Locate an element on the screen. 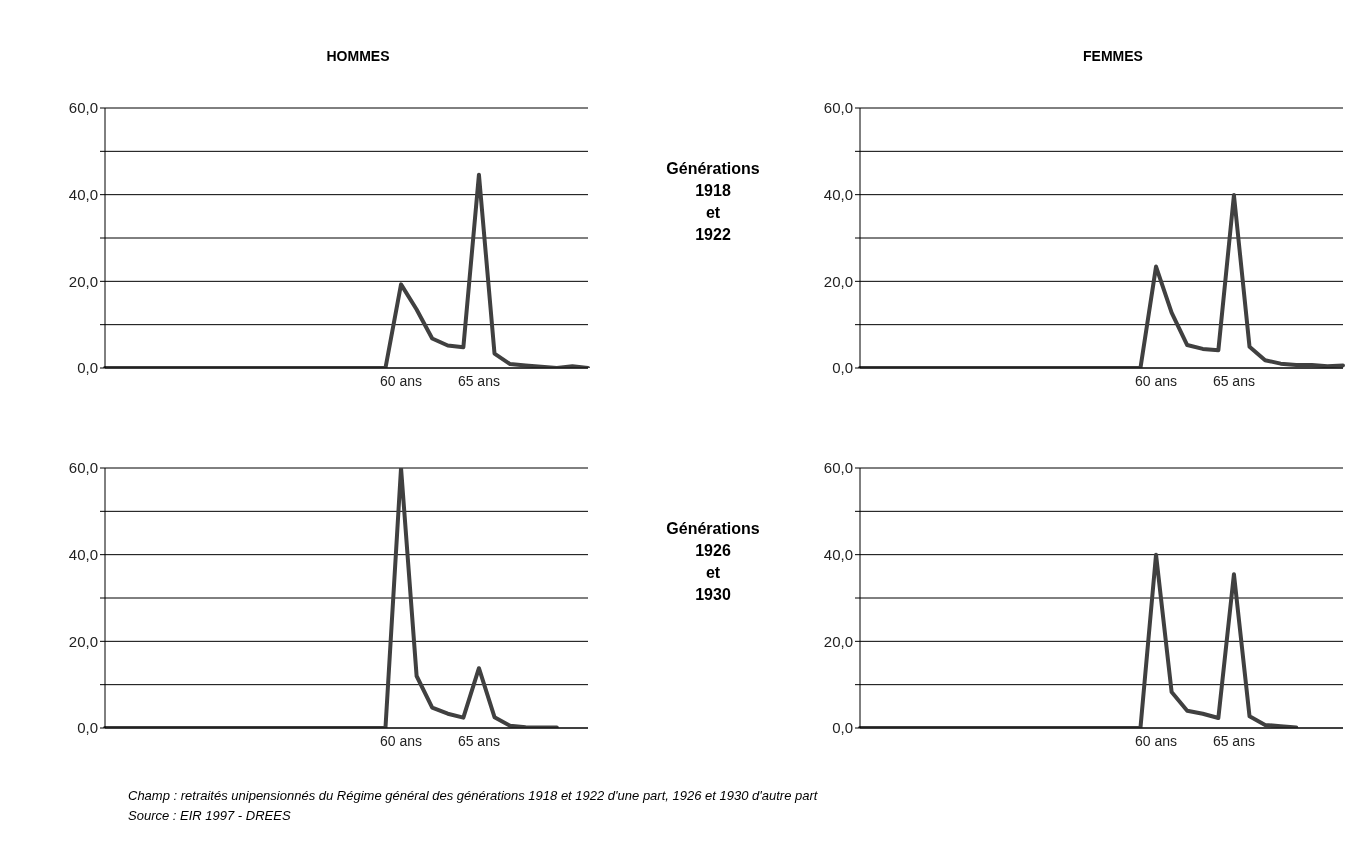 This screenshot has width=1359, height=864. text: Générations 1926 et 1930 is located at coordinates (713, 562).